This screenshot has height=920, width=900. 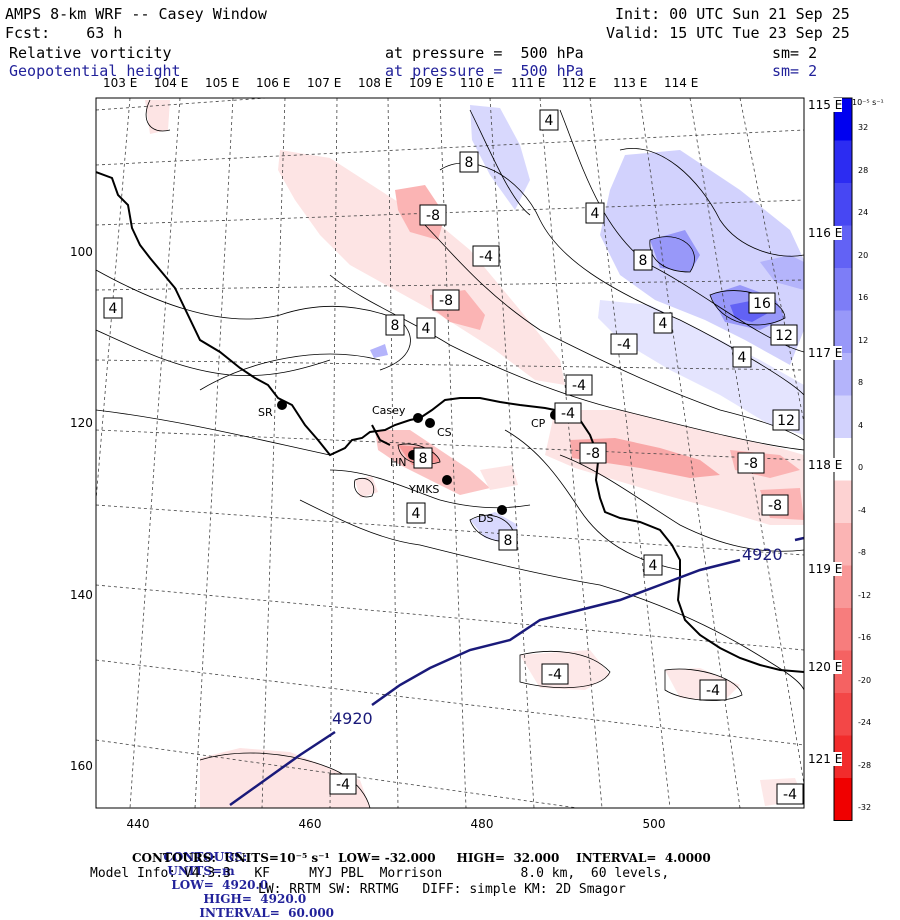 What do you see at coordinates (861, 468) in the screenshot?
I see `colorbar-label: 0` at bounding box center [861, 468].